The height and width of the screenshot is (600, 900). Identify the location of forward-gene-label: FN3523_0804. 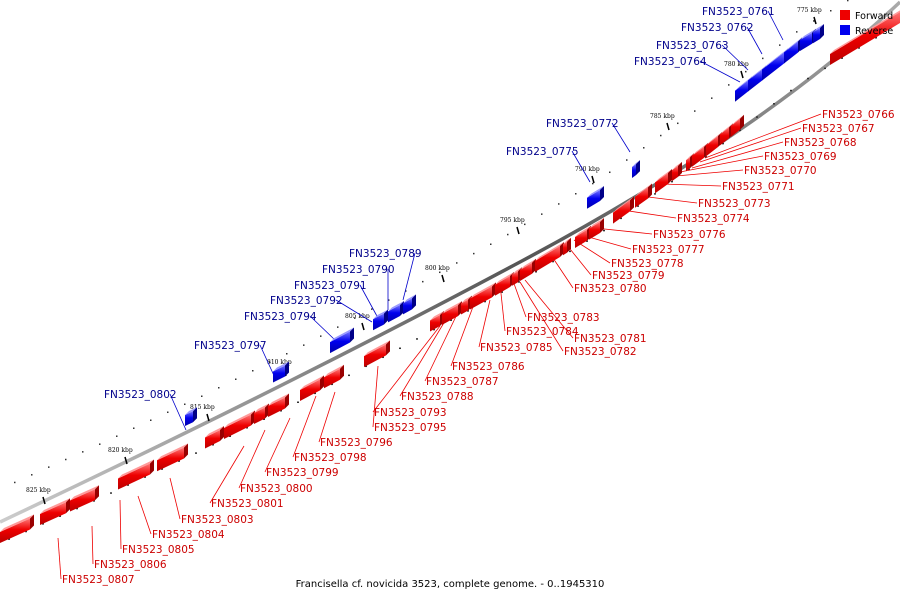
(188, 535).